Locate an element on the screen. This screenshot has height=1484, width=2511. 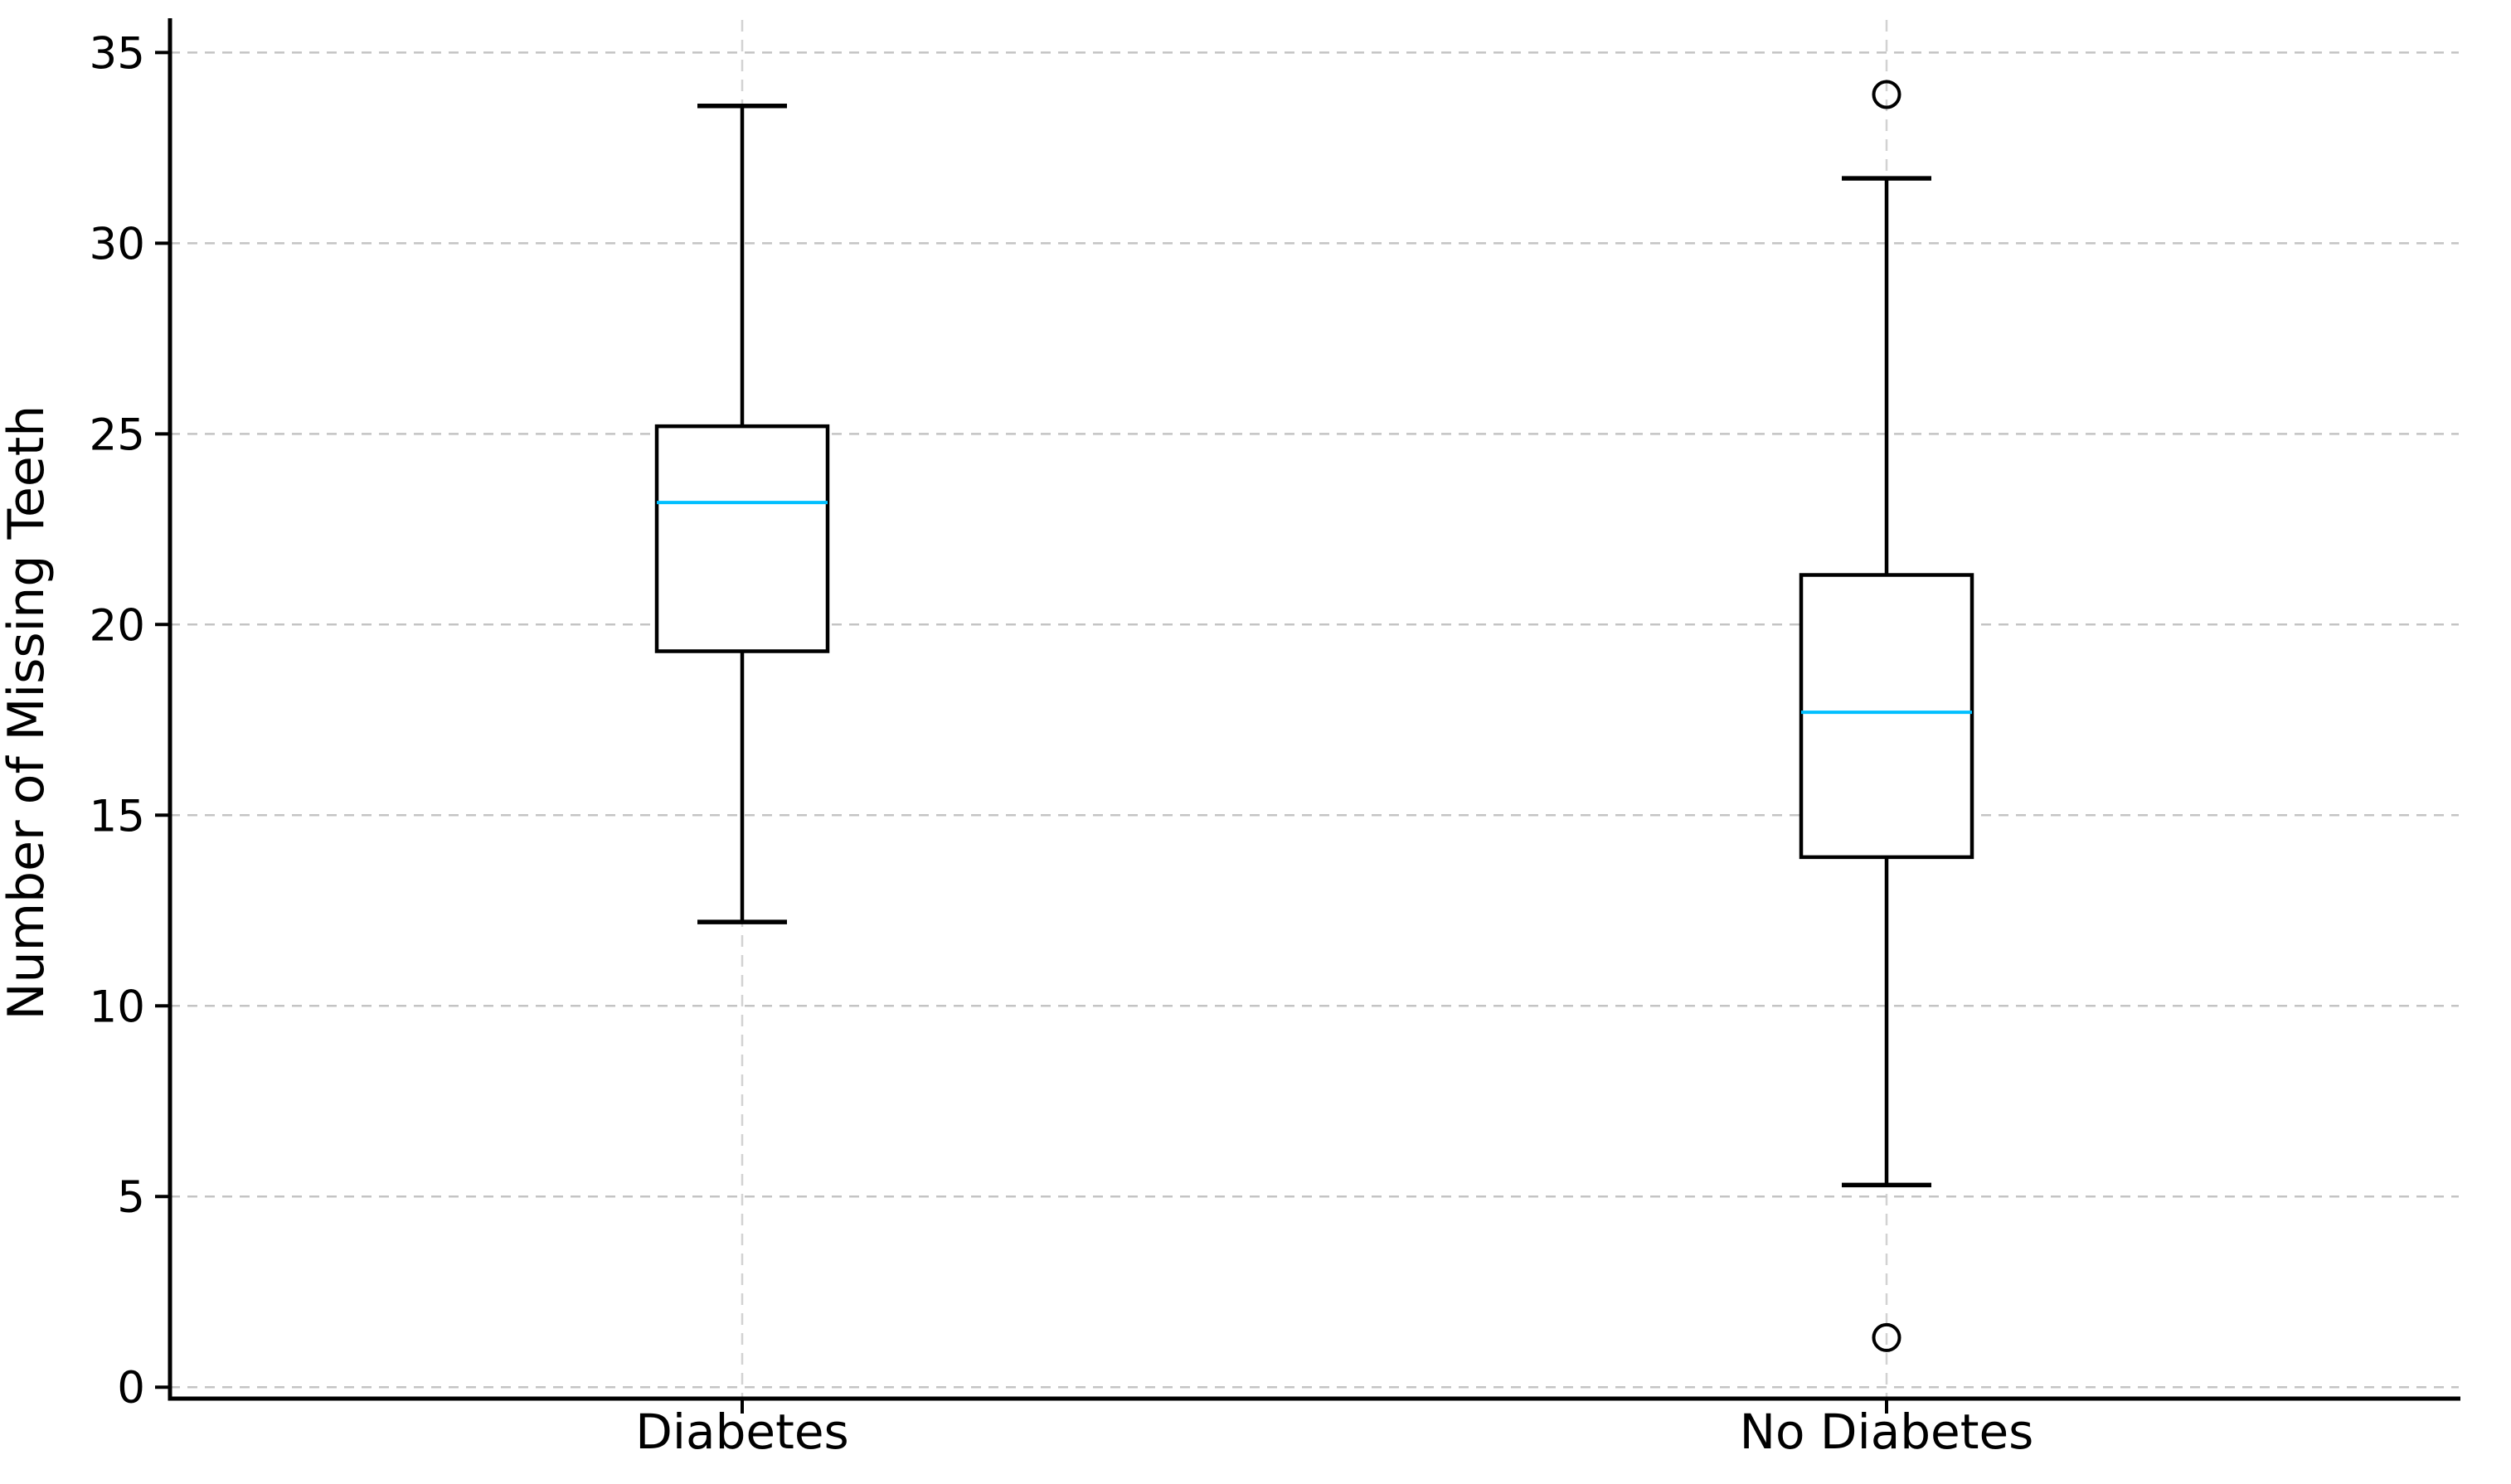
y-axis-ticks: 0 5 10 15 20 25 30 35 is located at coordinates (130, 721).